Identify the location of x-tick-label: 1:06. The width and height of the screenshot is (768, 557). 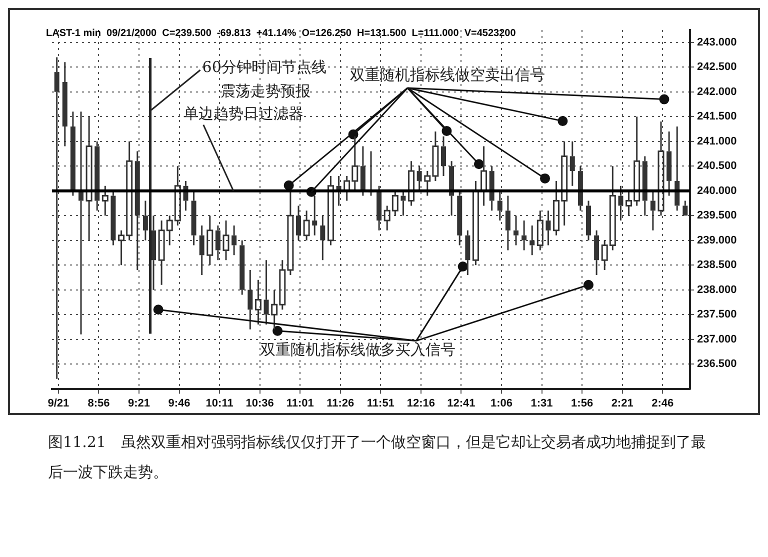
(501, 403).